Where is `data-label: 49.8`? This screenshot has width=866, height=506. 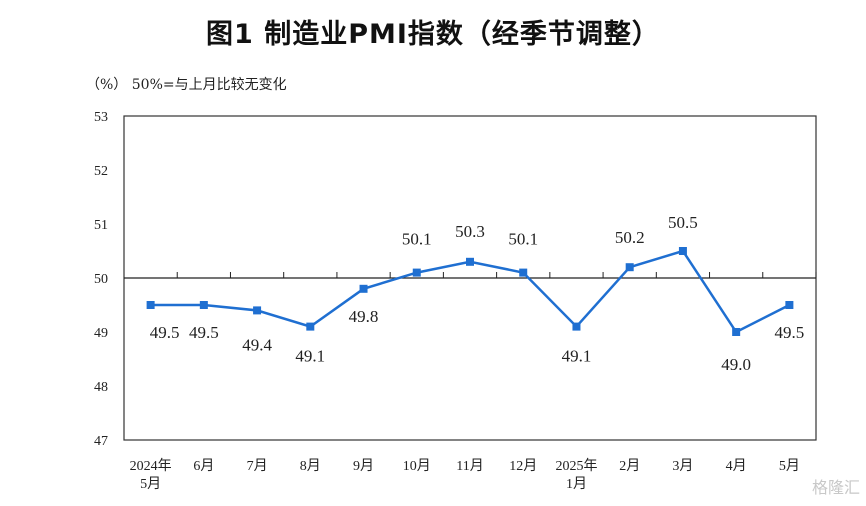
data-label: 49.8 is located at coordinates (364, 316).